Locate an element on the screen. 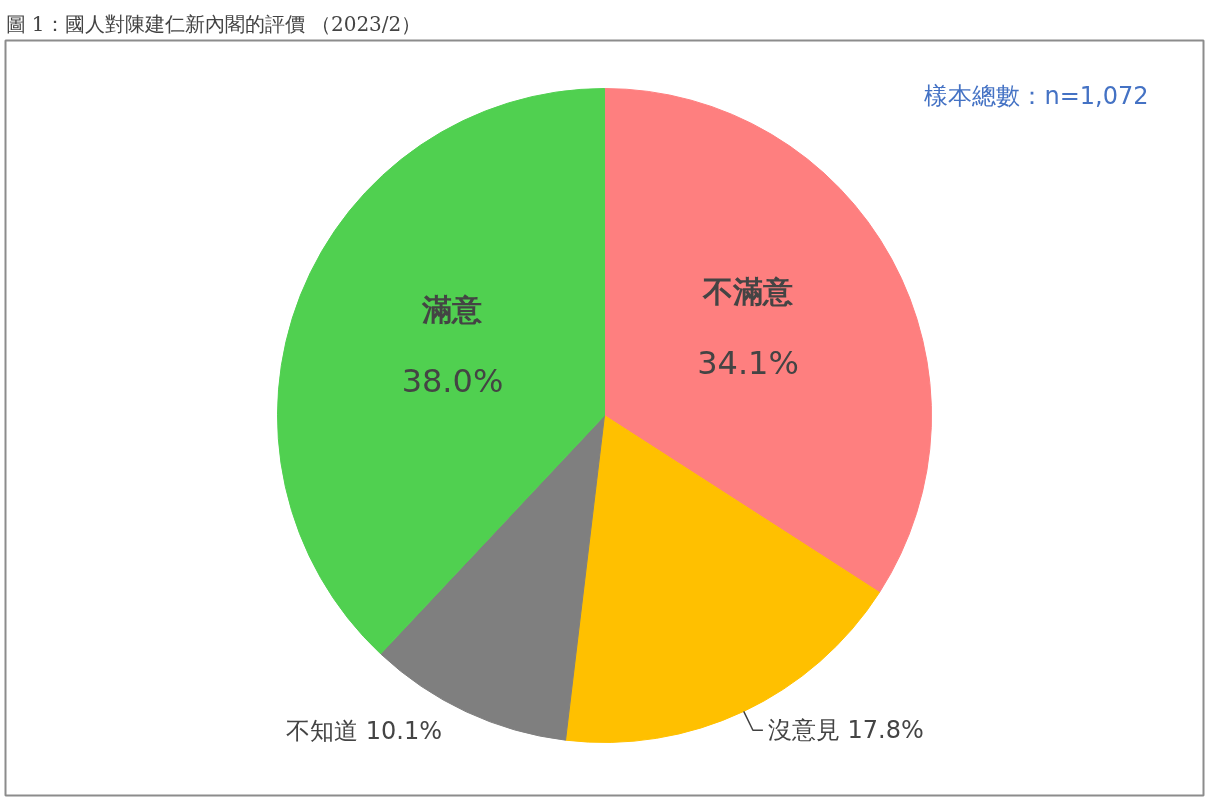 This screenshot has width=1206, height=798. chart-title: 圖 1：國人對陳建仁新內閣的評價 （2023/2） is located at coordinates (213, 23).